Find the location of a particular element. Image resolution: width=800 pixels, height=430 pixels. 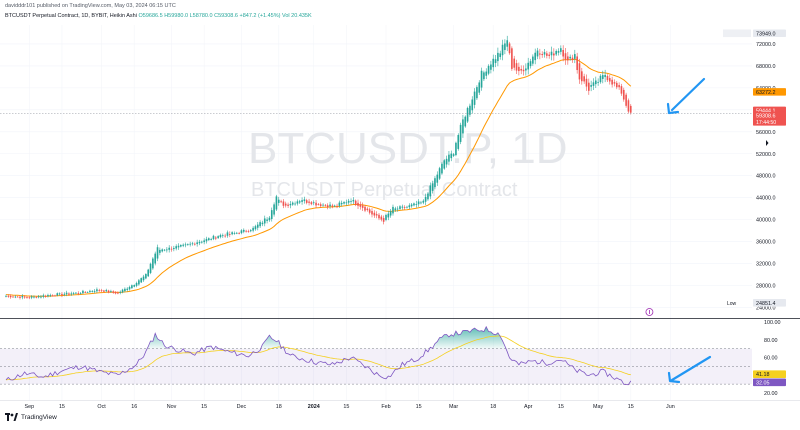

play-icon is located at coordinates (767, 143).